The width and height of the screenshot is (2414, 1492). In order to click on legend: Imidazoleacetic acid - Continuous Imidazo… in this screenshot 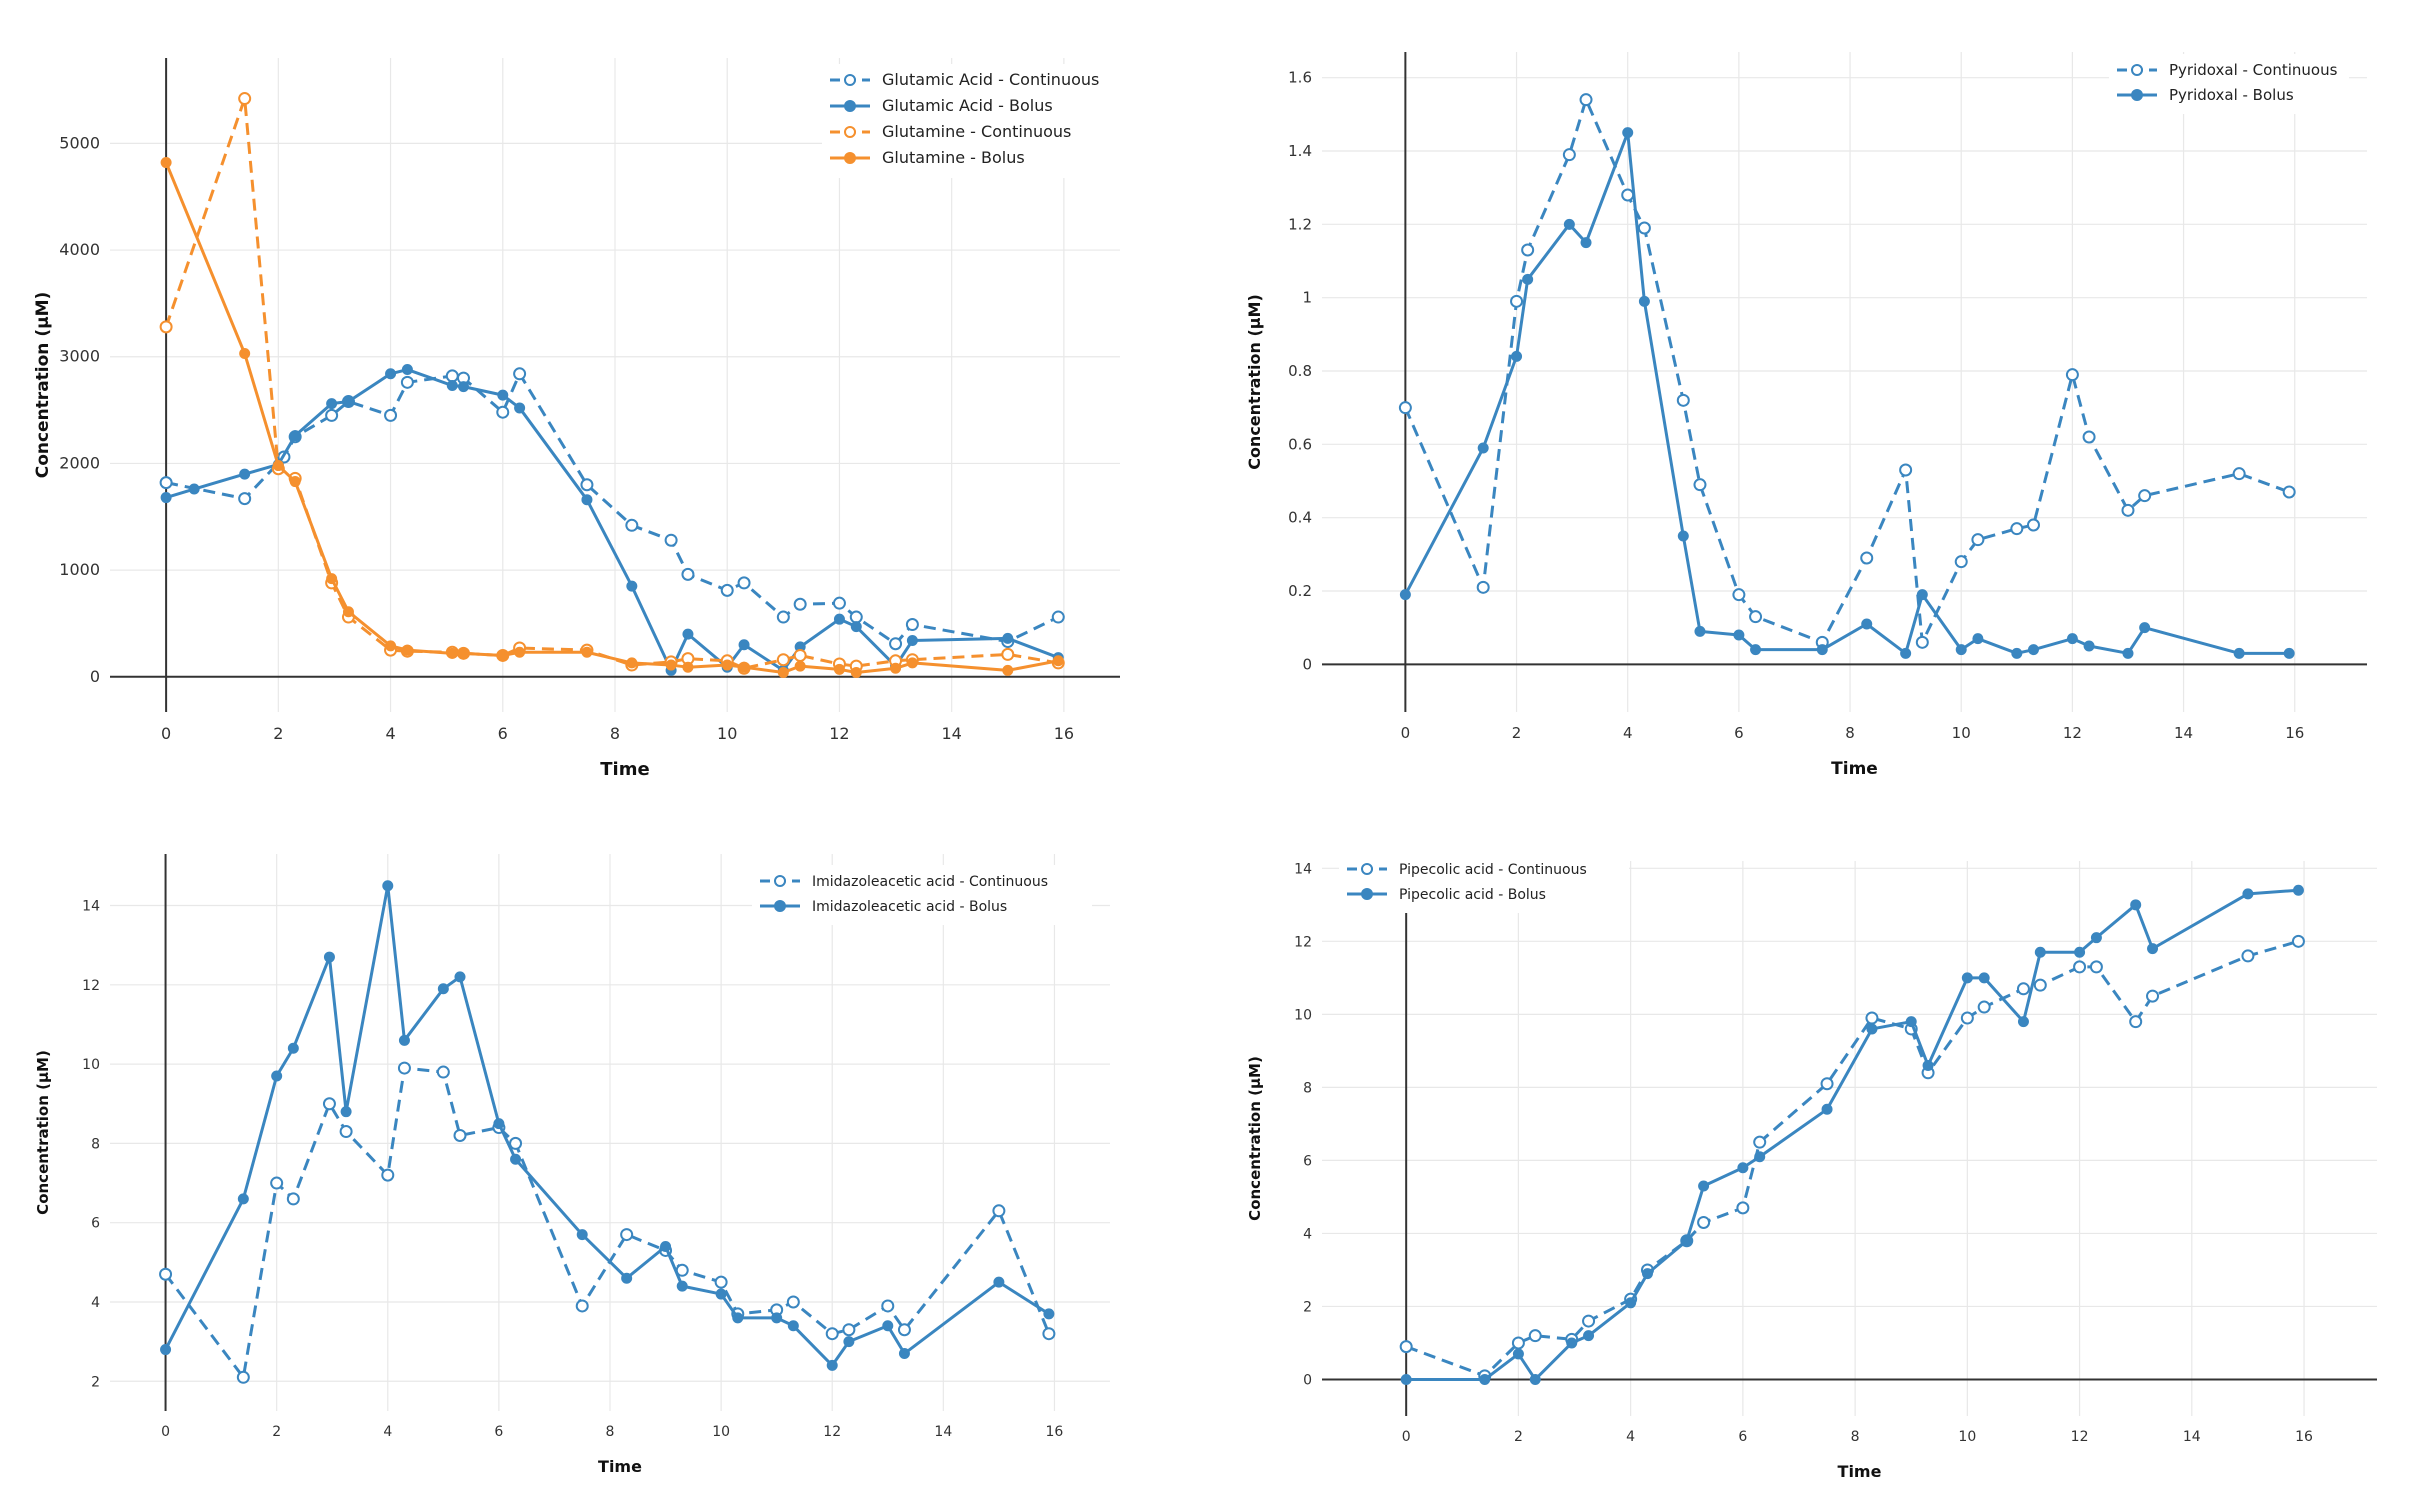, I will do `click(922, 895)`.